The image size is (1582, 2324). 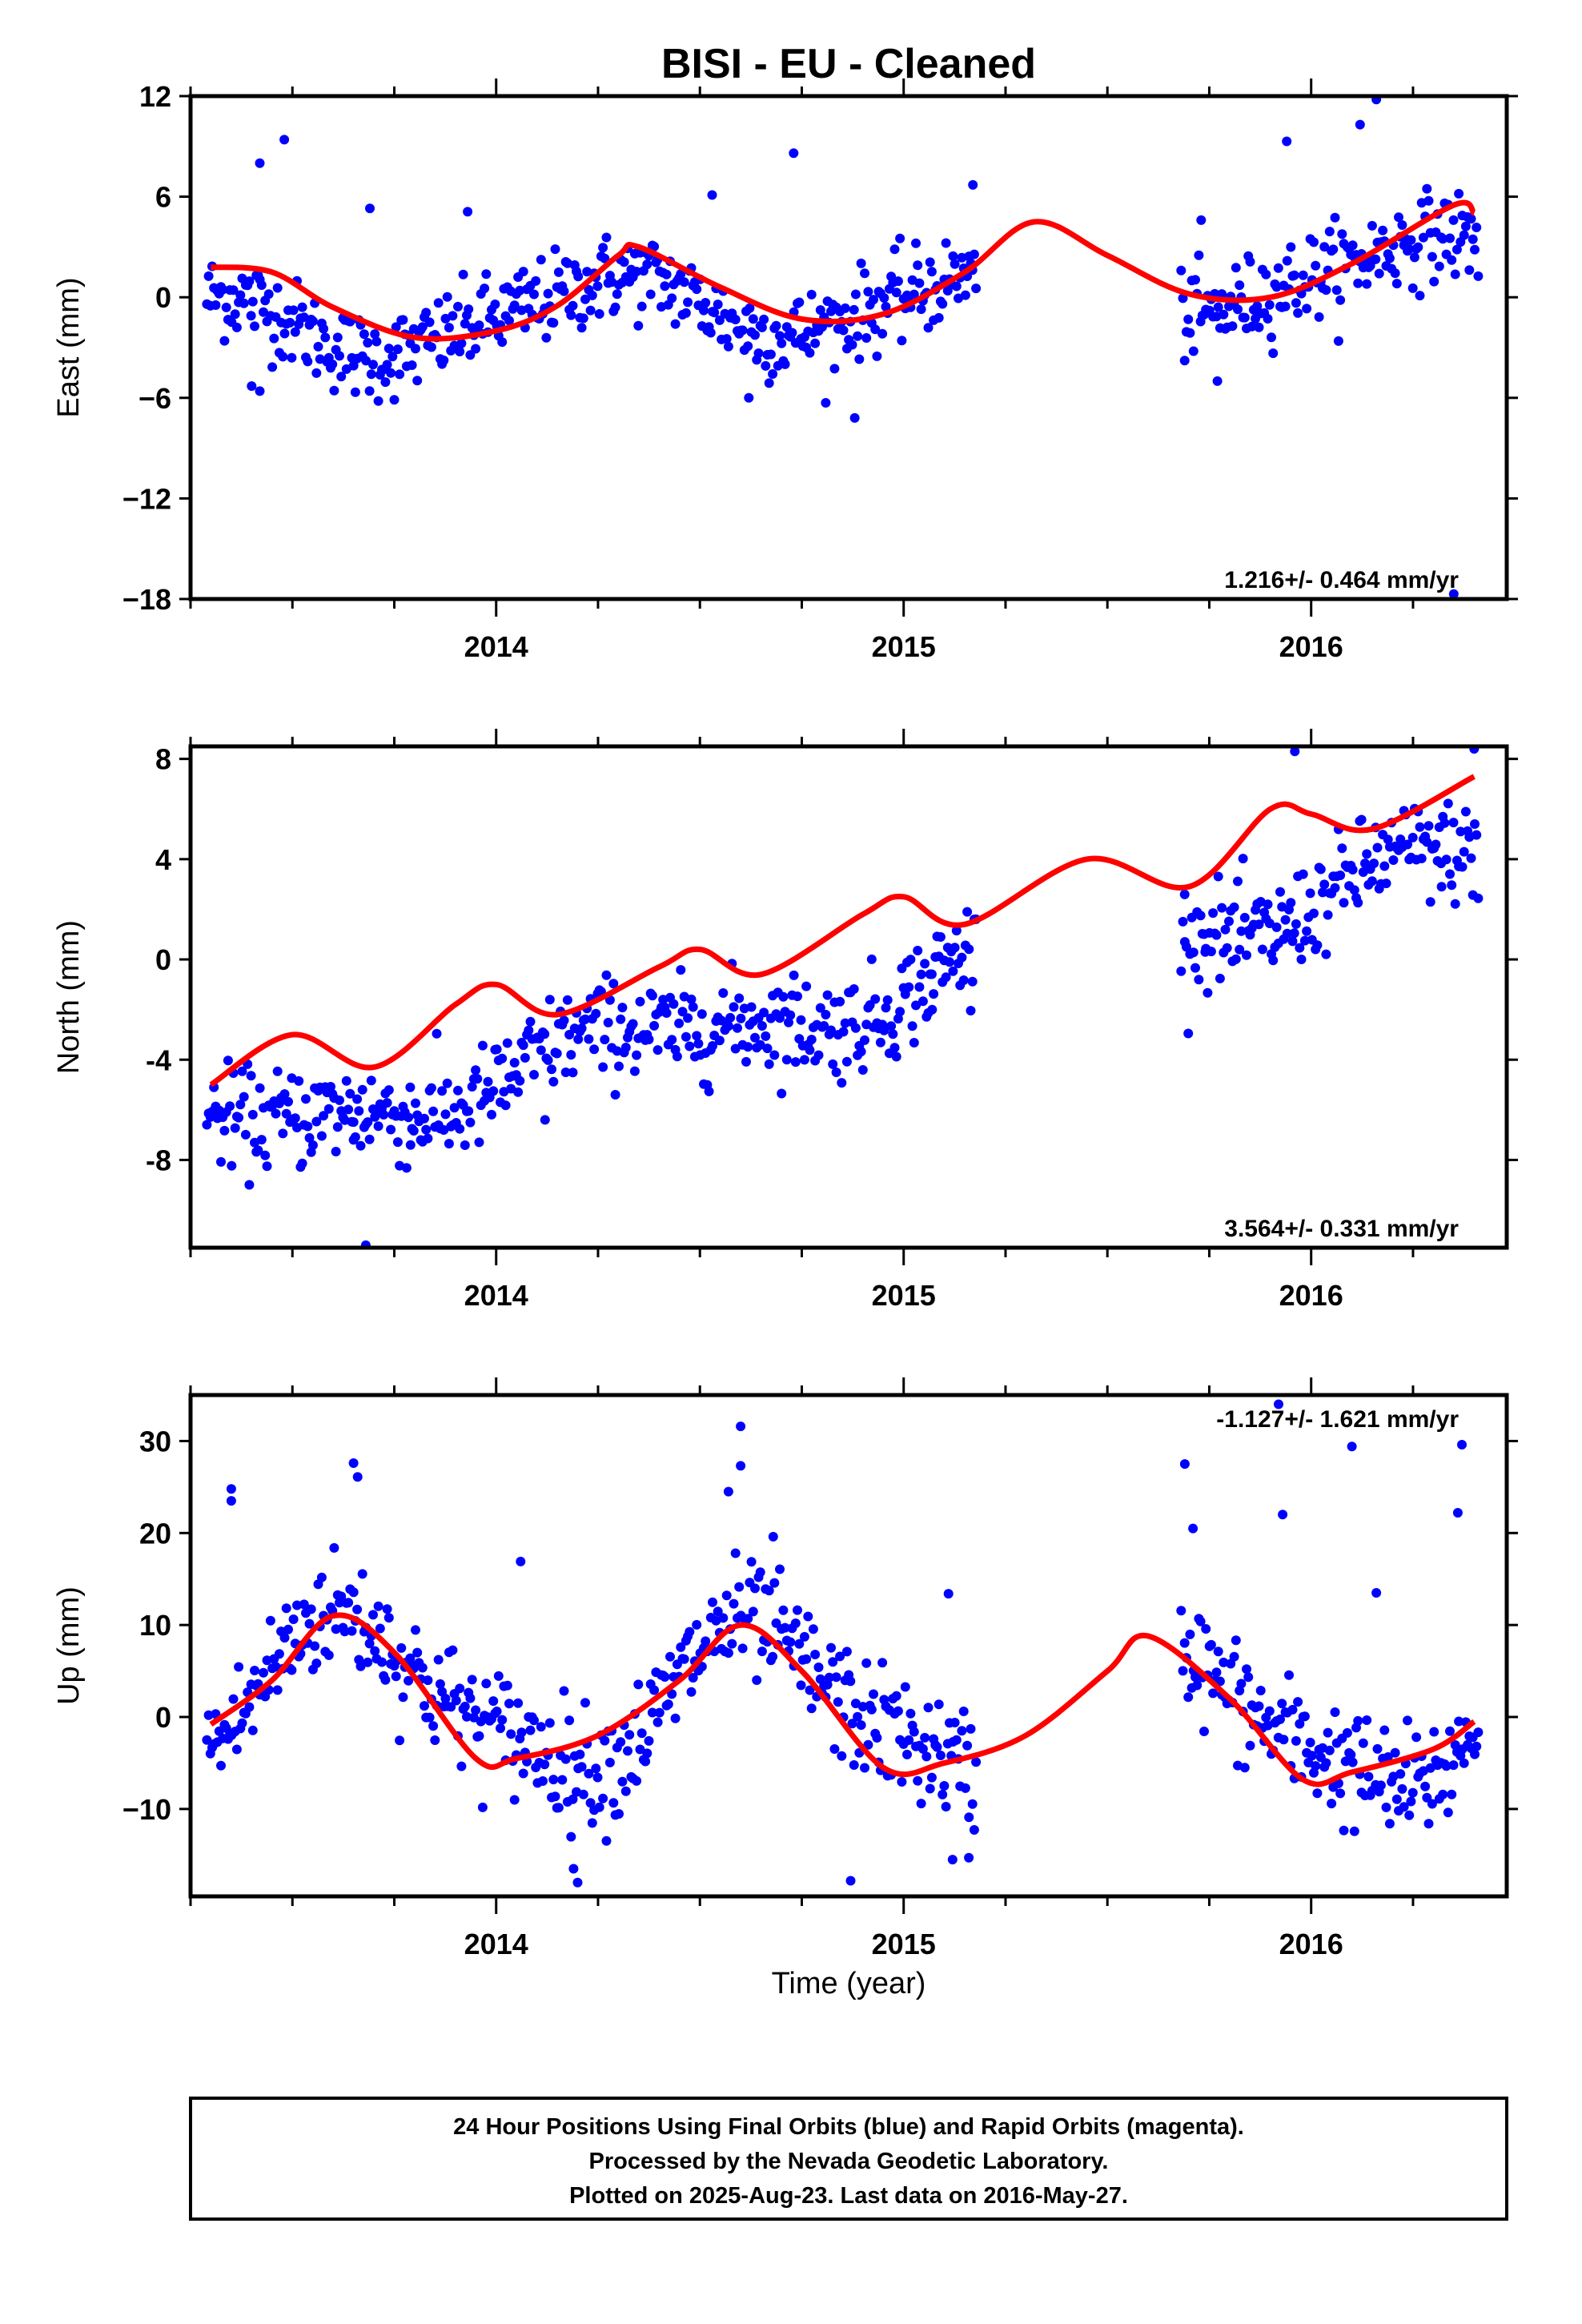 I want to click on x-tick-label: 2014, so click(x=496, y=646).